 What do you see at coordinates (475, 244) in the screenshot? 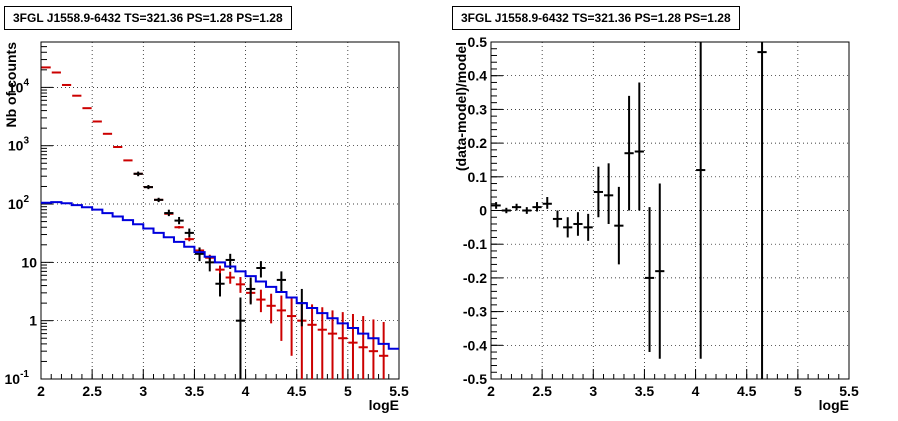
I see `y-tick-label: -0.1` at bounding box center [475, 244].